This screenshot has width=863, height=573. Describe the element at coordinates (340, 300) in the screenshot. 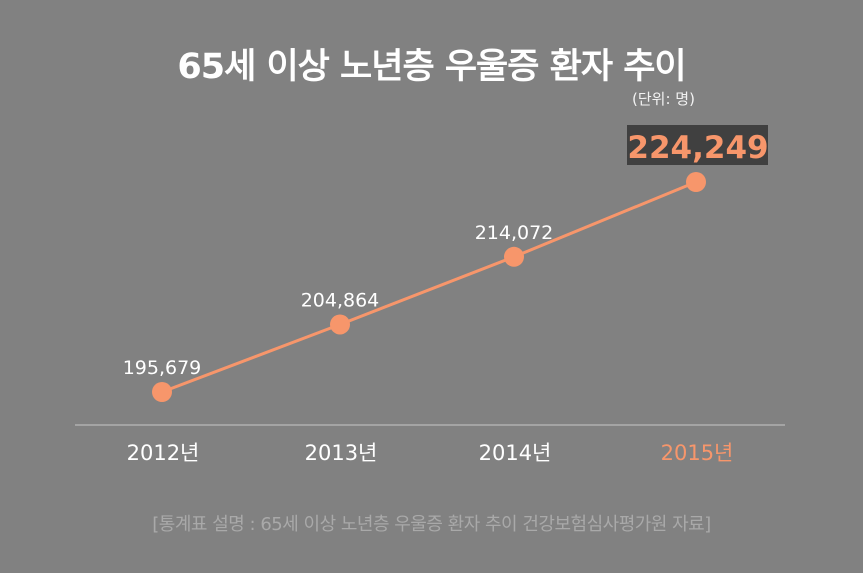

I see `data-label: 204,864` at that location.